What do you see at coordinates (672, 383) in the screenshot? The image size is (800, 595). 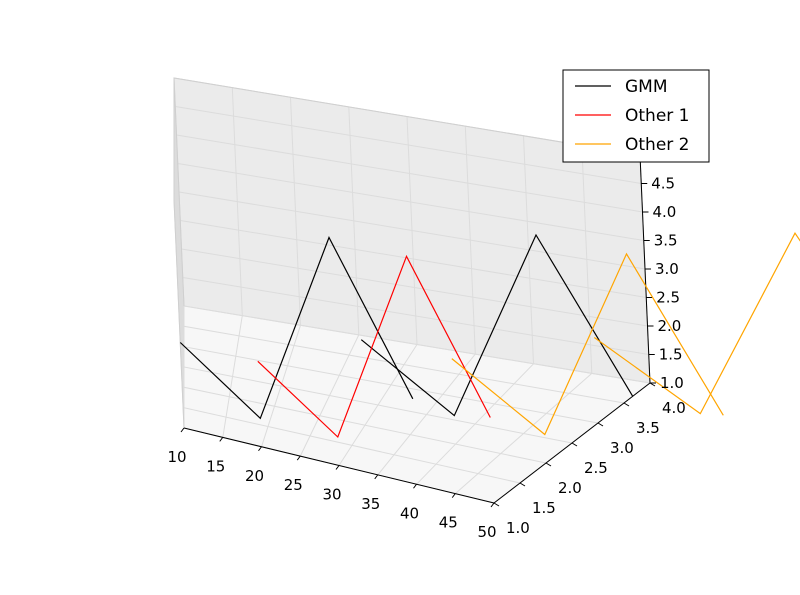 I see `z-tick-label: 1.0` at bounding box center [672, 383].